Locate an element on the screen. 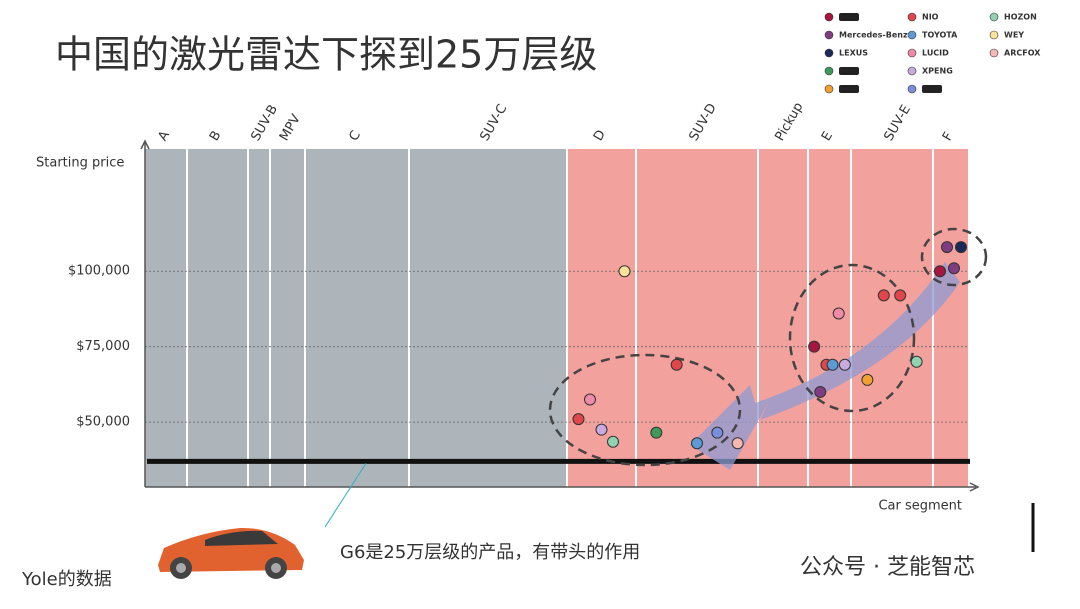 Image resolution: width=1080 pixels, height=609 pixels. caption: G6是25万层级的产品，有带头的作用 is located at coordinates (490, 552).